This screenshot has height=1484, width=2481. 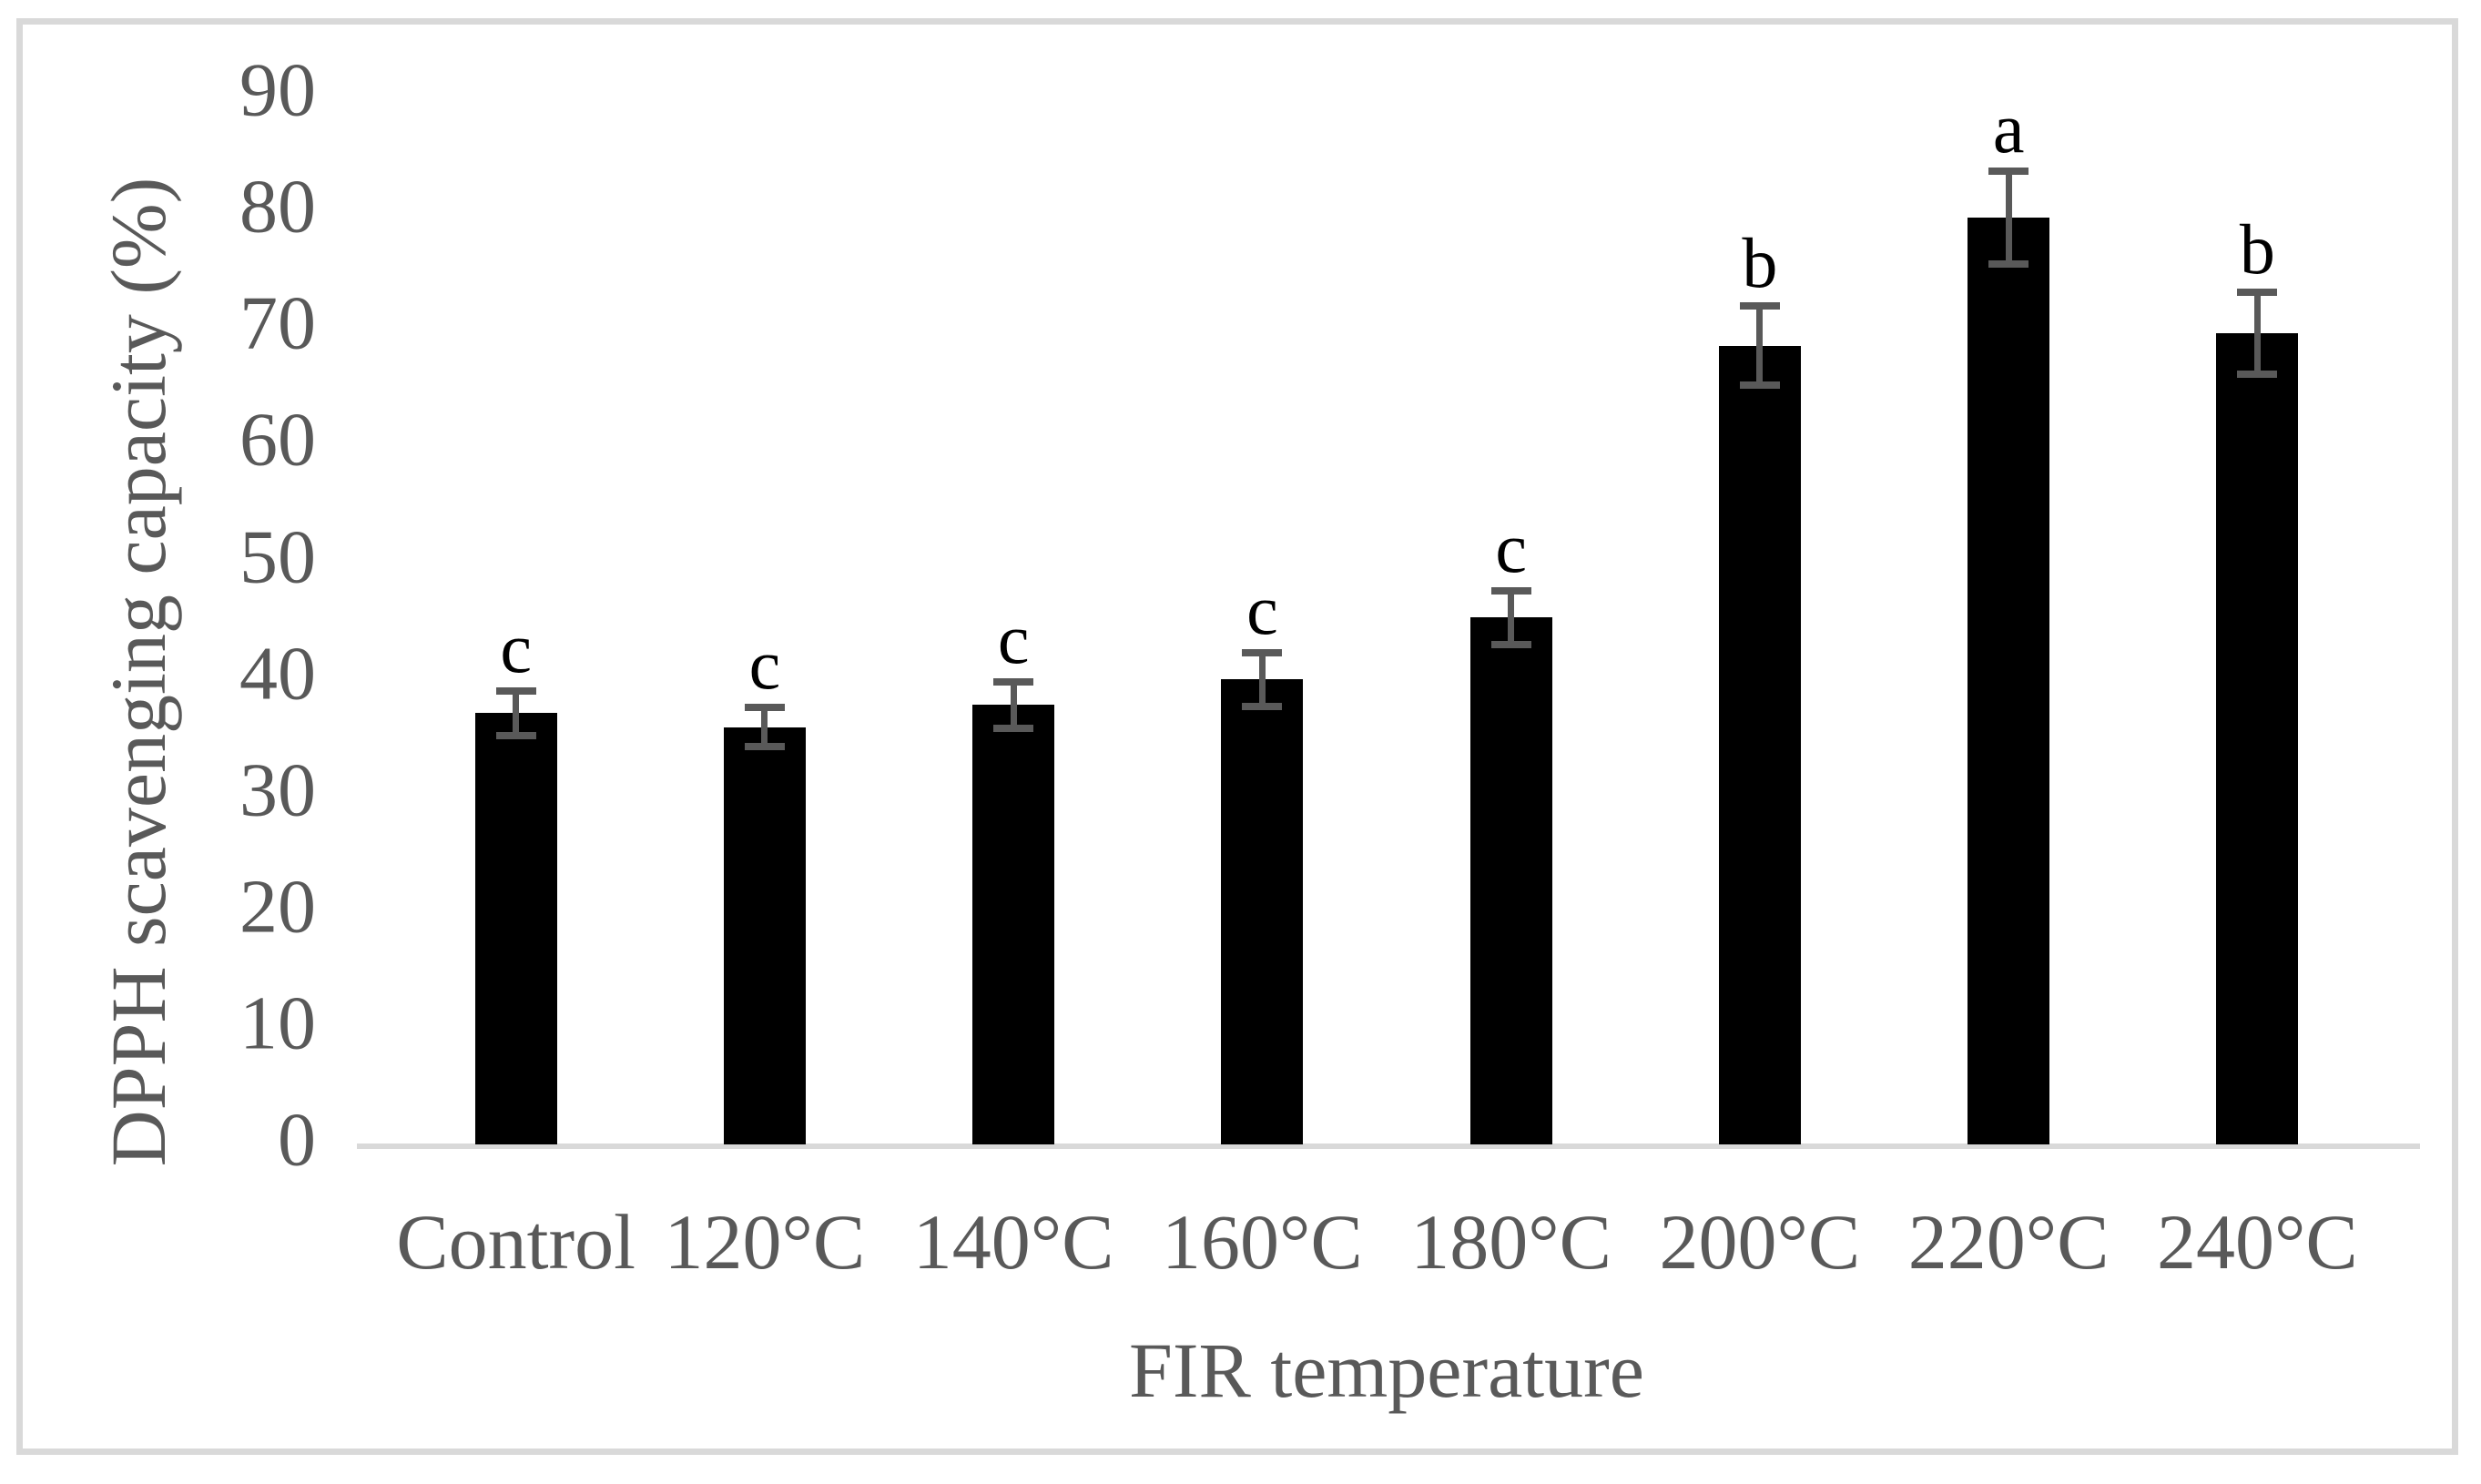 I want to click on y-axis-tick-label: 90, so click(x=278, y=90).